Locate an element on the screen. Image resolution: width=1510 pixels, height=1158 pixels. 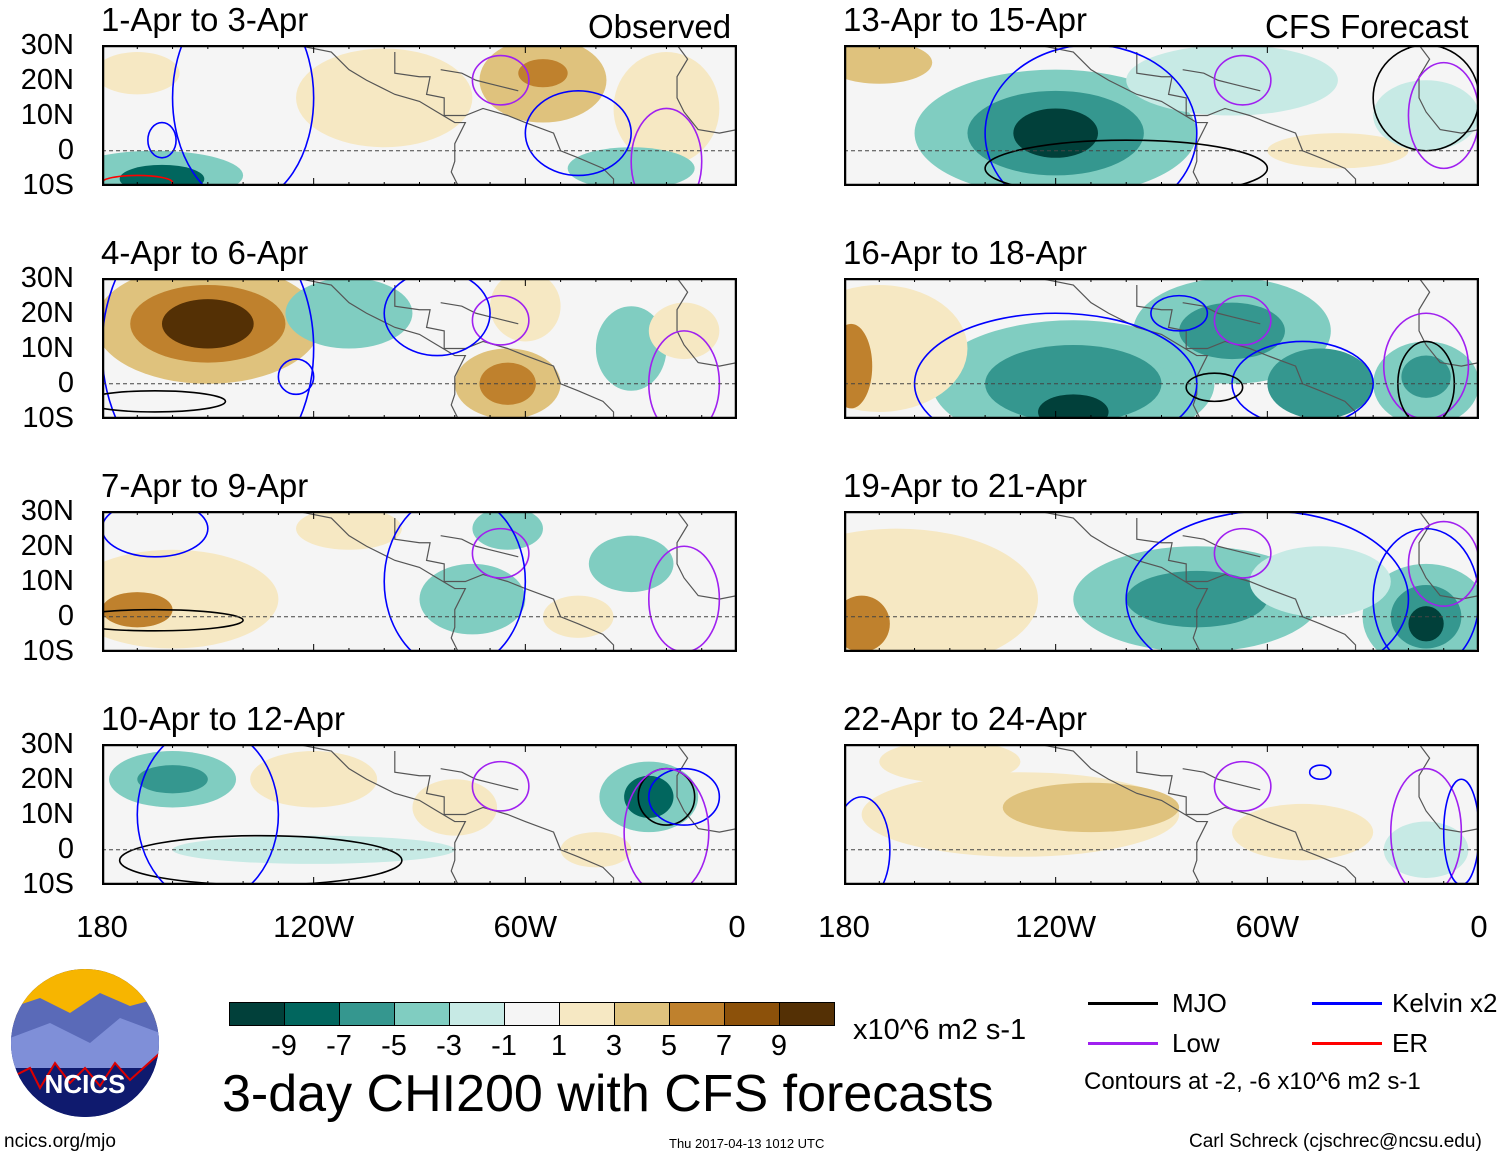
lat-label: 10N is located at coordinates (47, 348).